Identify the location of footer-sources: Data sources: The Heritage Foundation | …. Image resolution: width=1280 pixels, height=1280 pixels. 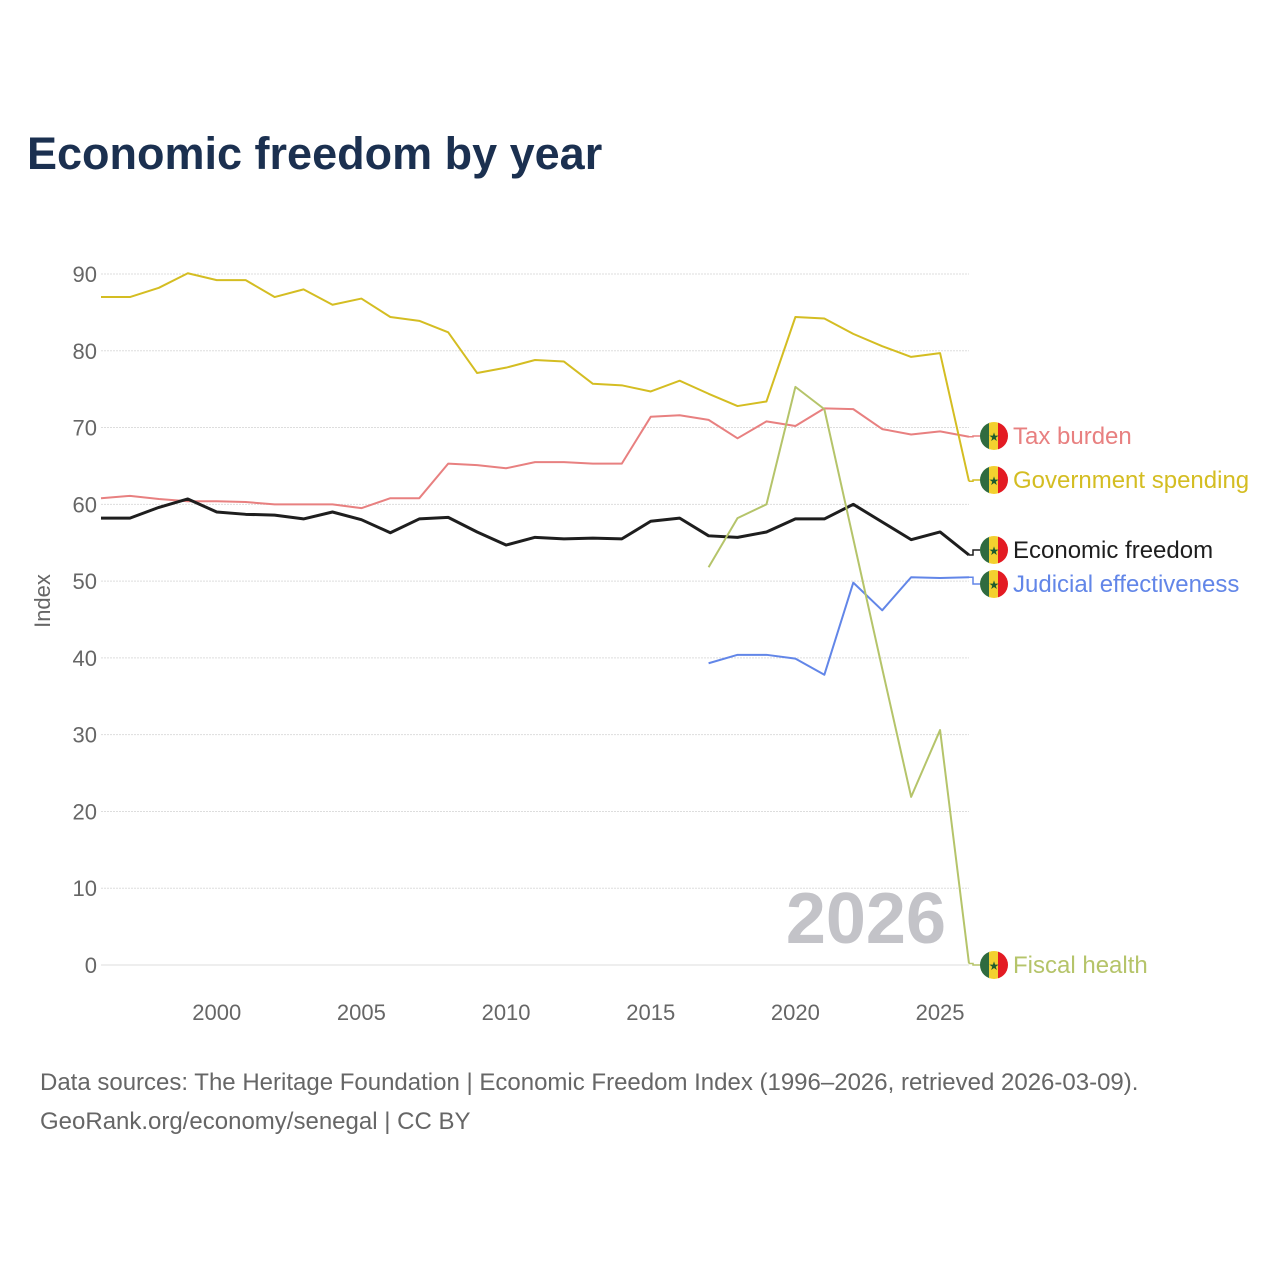
(589, 1082).